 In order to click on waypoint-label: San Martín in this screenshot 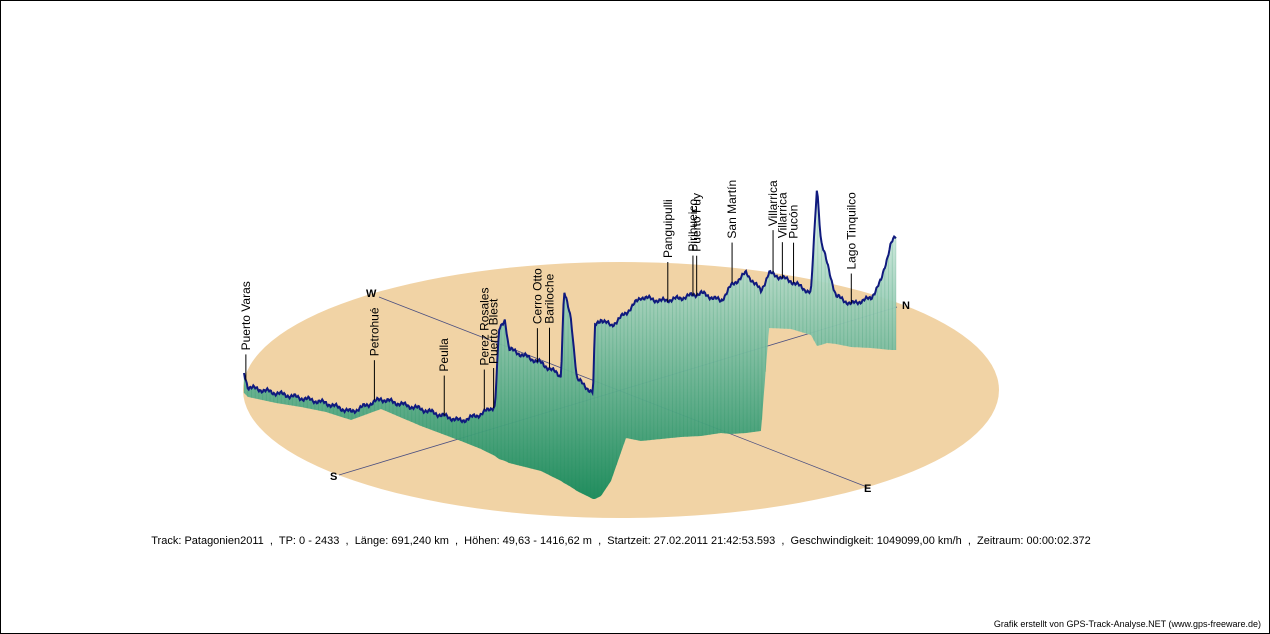, I will do `click(732, 209)`.